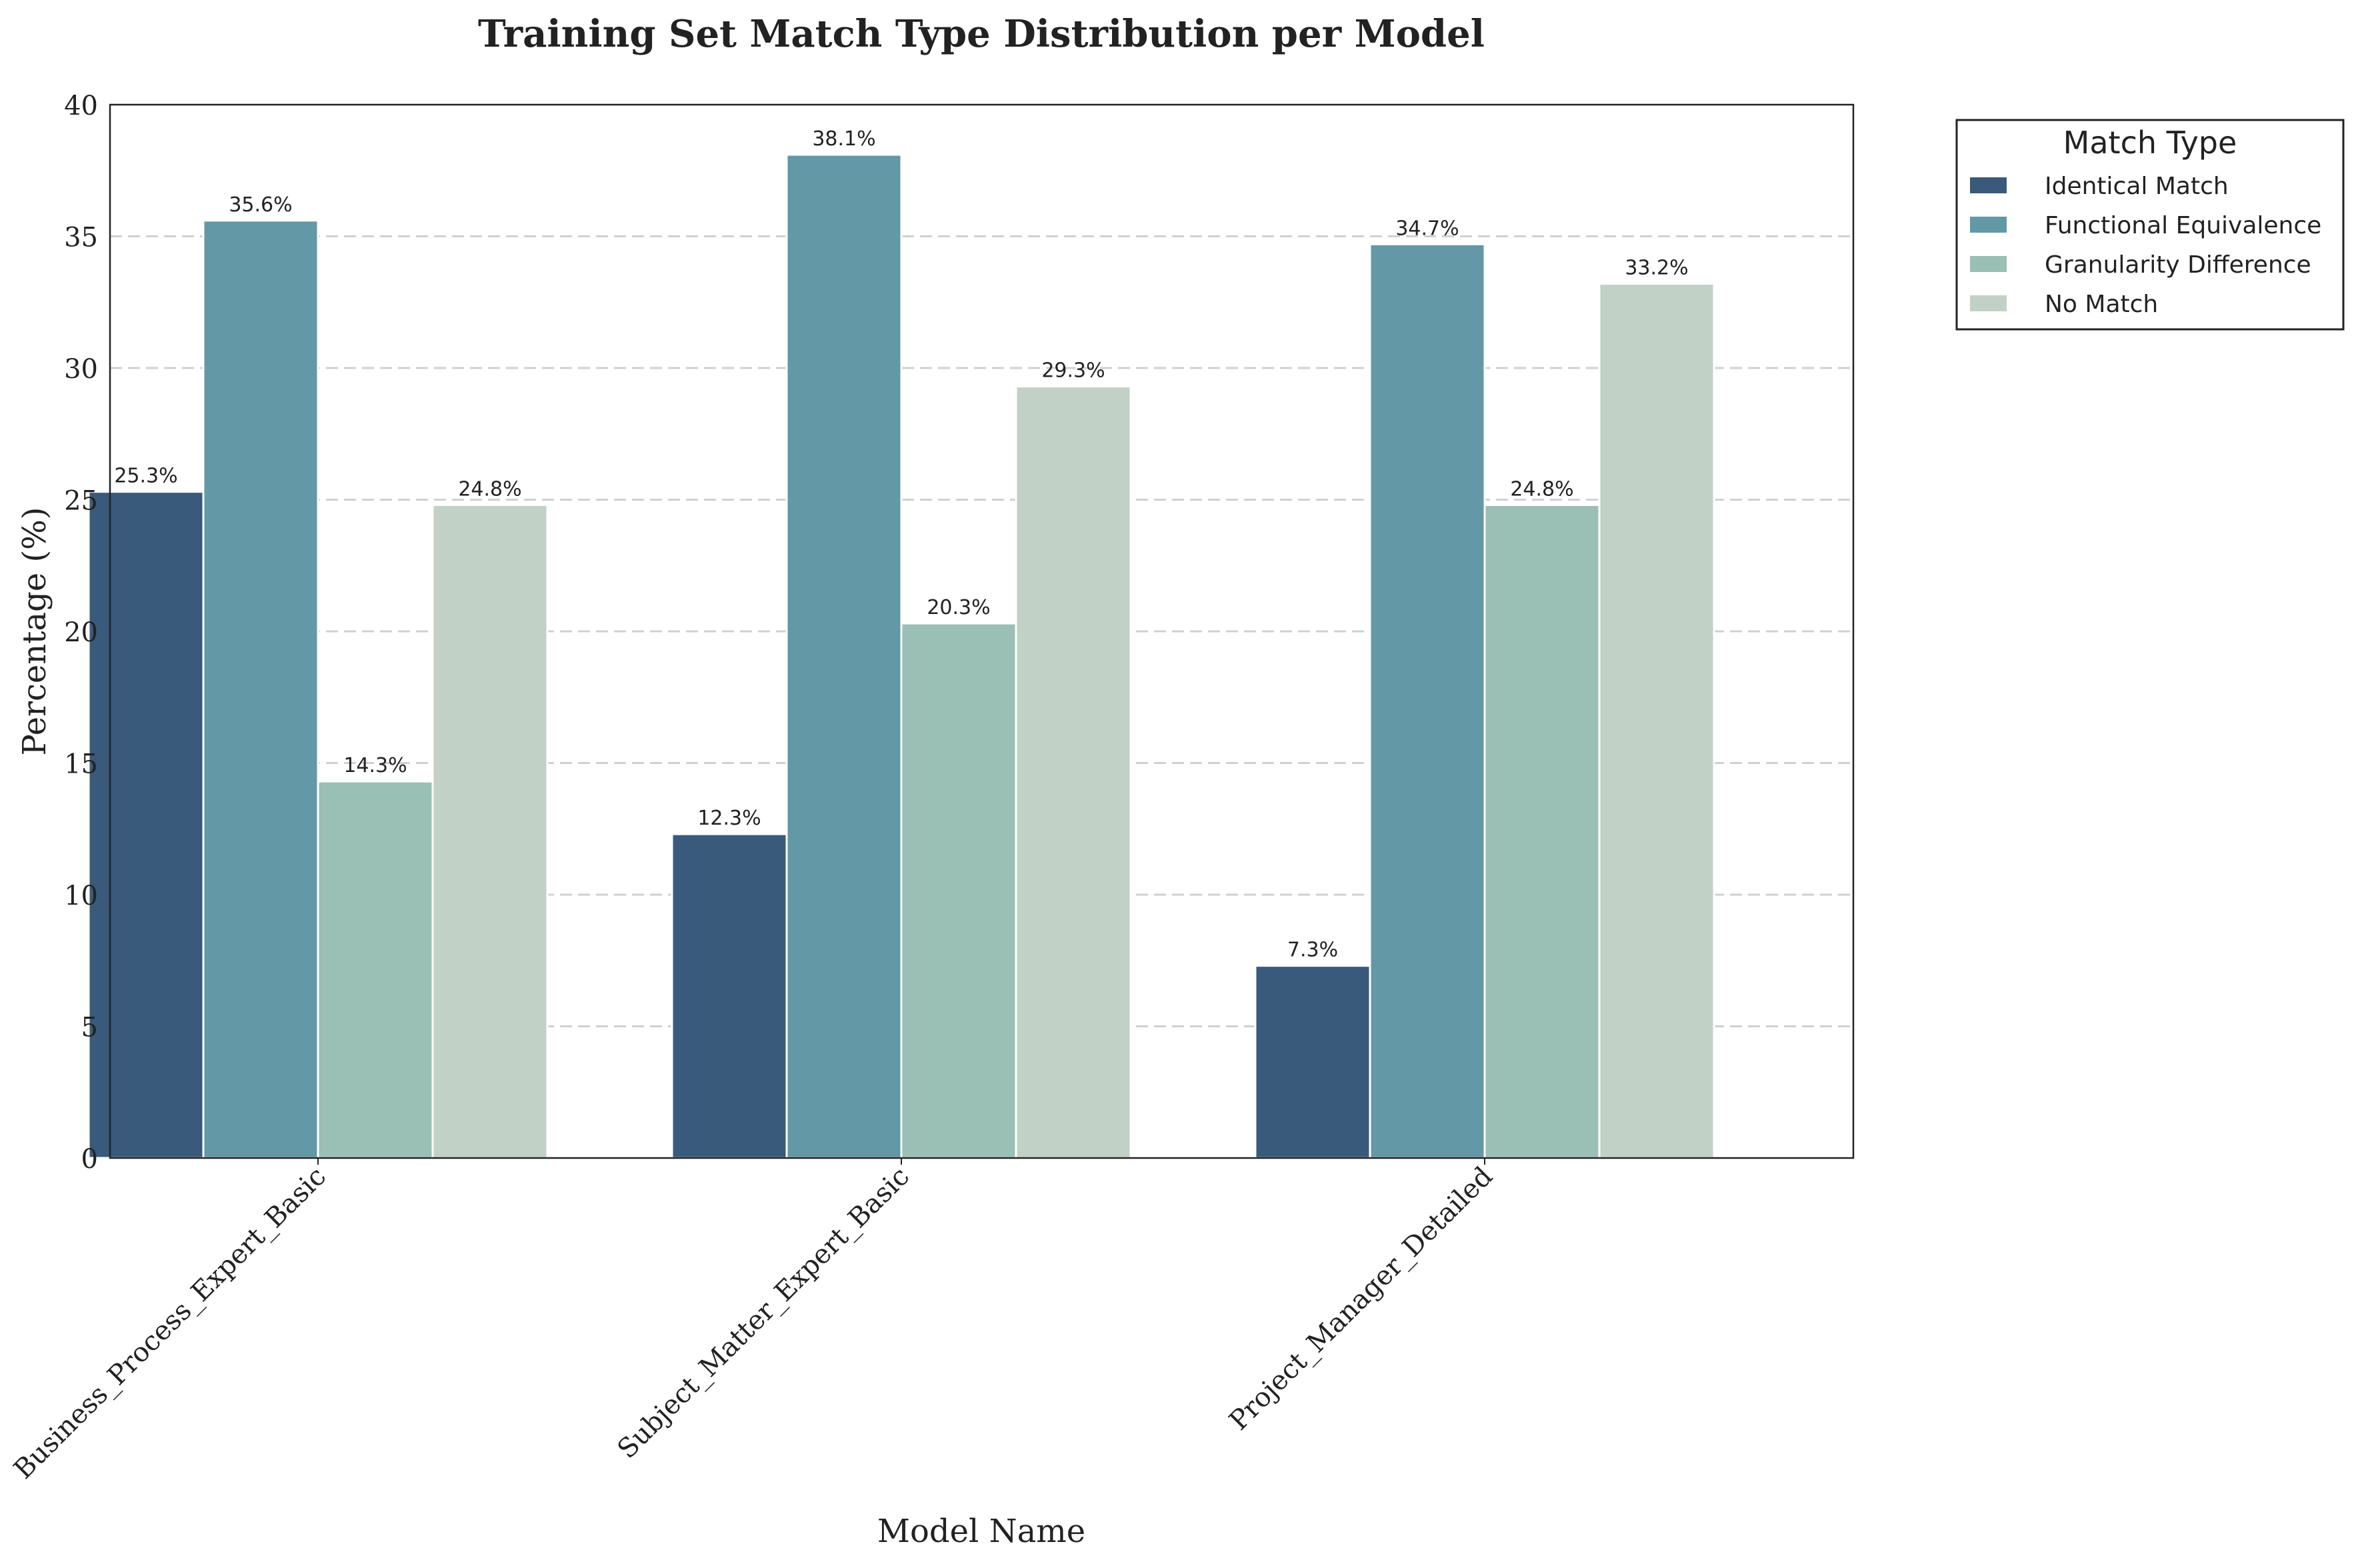 Image resolution: width=2362 pixels, height=1568 pixels. What do you see at coordinates (89, 1159) in the screenshot?
I see `y-tick-label: 0` at bounding box center [89, 1159].